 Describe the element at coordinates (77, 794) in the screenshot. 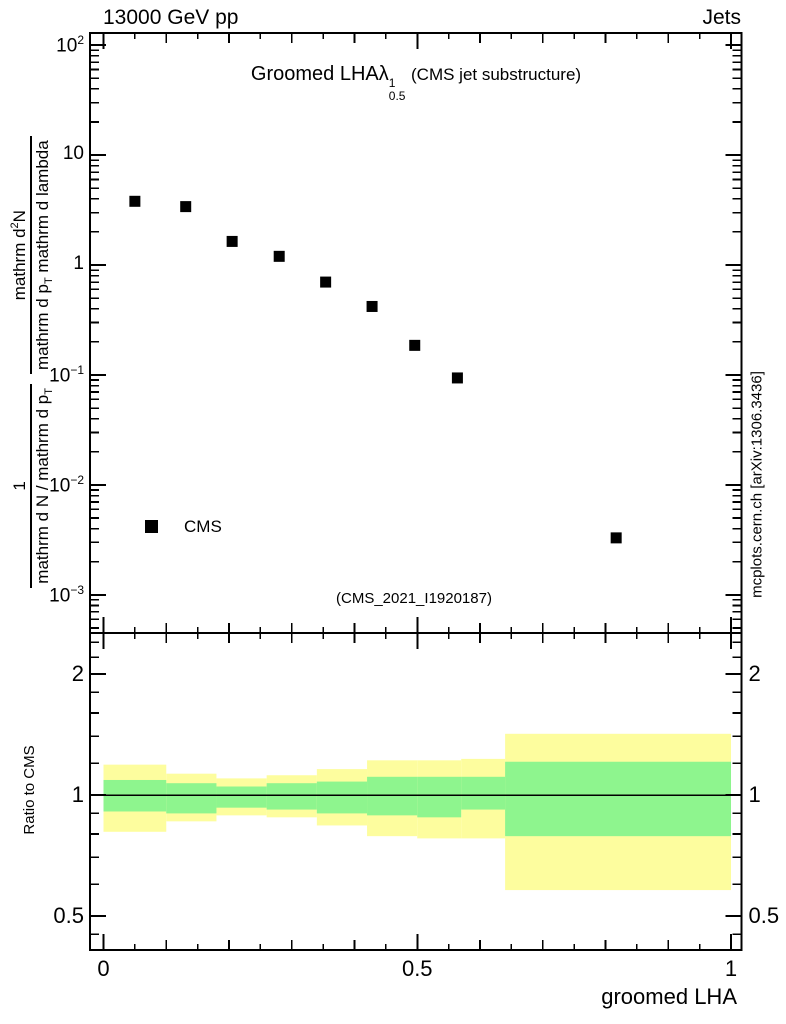

I see `ratio-y-tick-label-left: 1` at that location.